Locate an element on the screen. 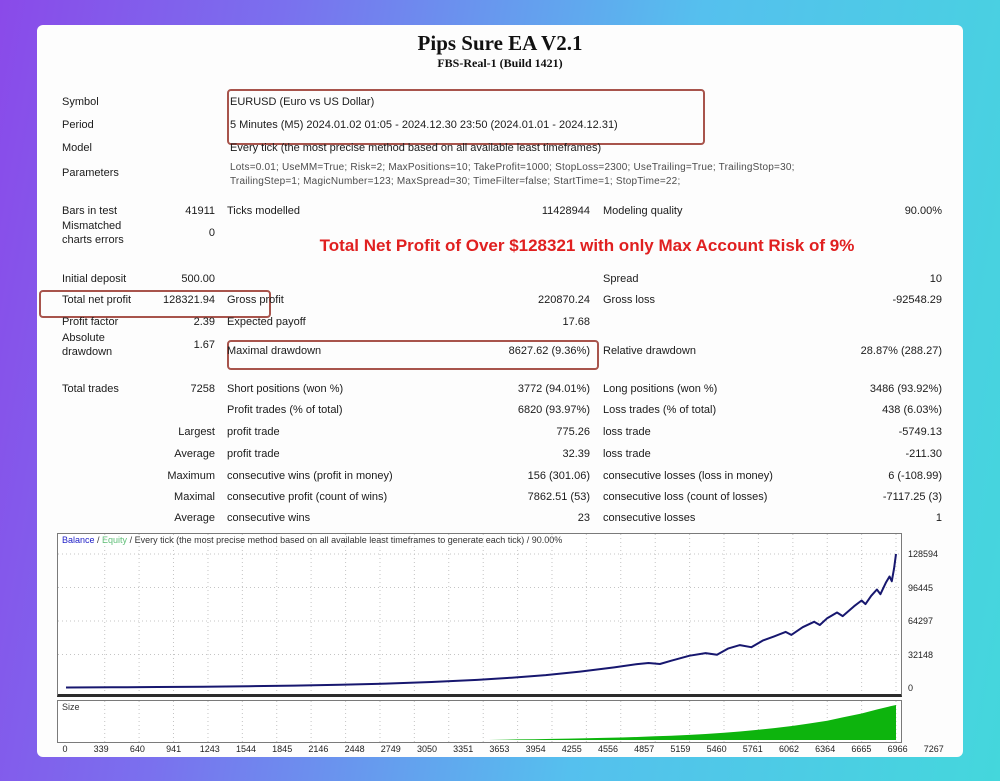 The width and height of the screenshot is (1000, 781). long-positions-value: 3486 (93.92%) is located at coordinates (905, 389).